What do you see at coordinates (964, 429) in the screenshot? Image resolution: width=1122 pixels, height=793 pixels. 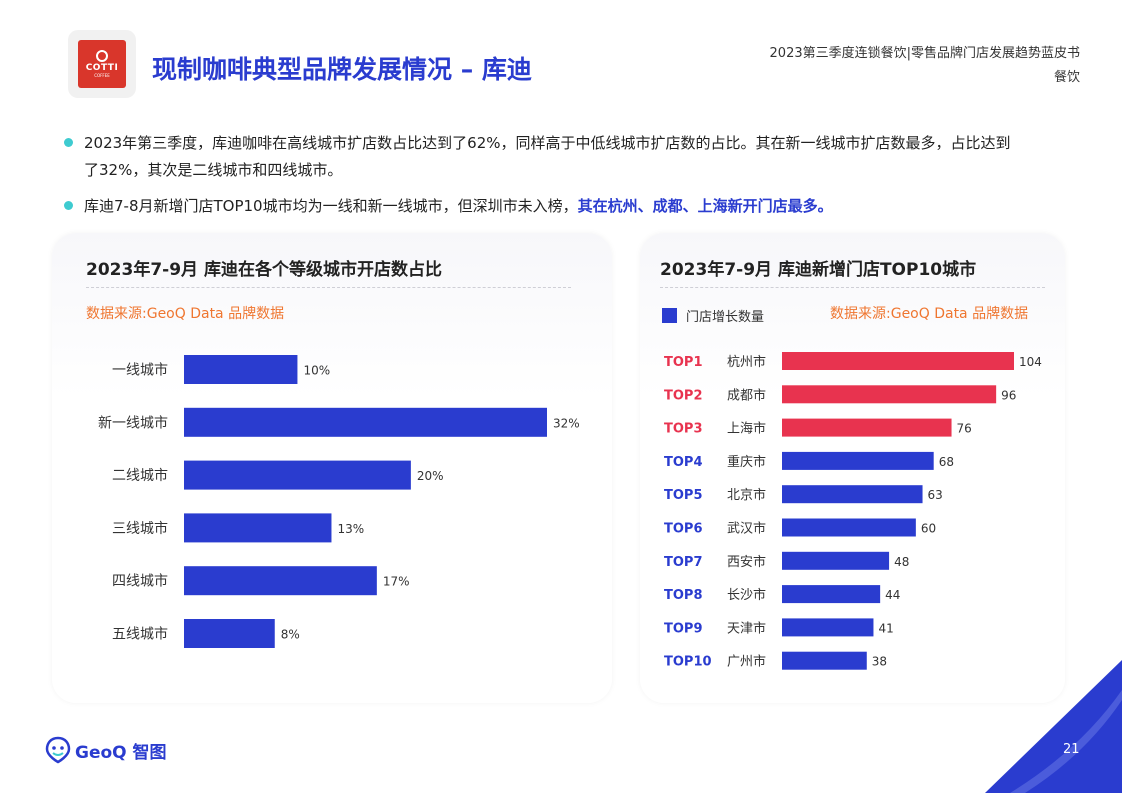 I see `data-label: 76` at bounding box center [964, 429].